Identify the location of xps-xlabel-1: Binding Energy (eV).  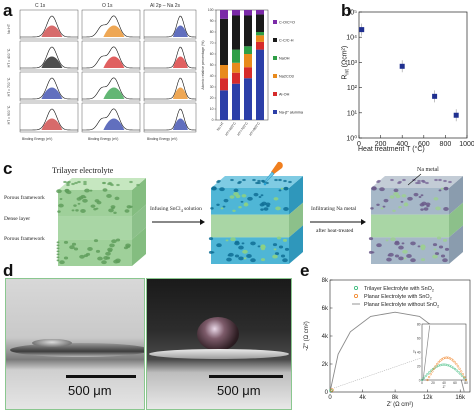
(103, 139).